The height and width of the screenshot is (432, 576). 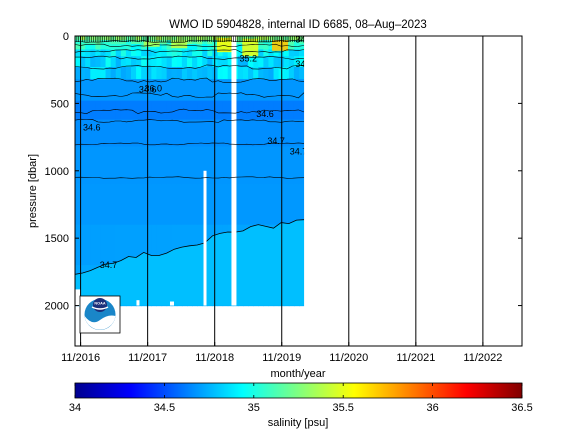 I want to click on colorbar-tick-label: 34, so click(x=75, y=408).